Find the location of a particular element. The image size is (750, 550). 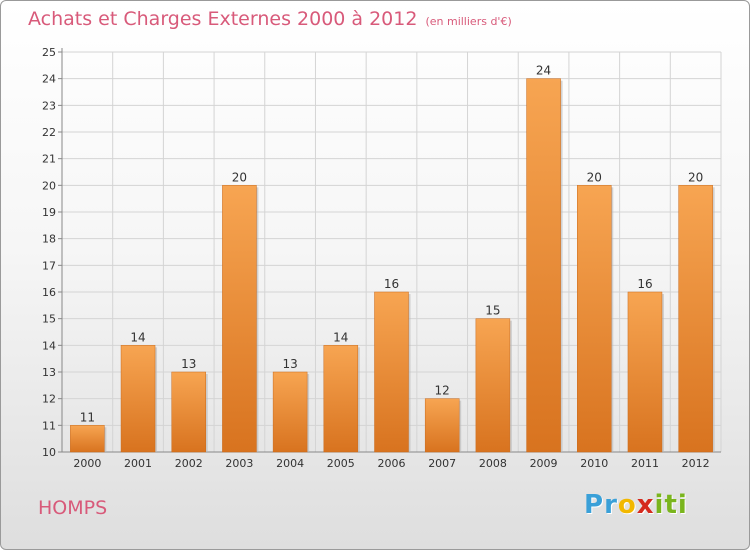

commune-name: HOMPS is located at coordinates (73, 508).